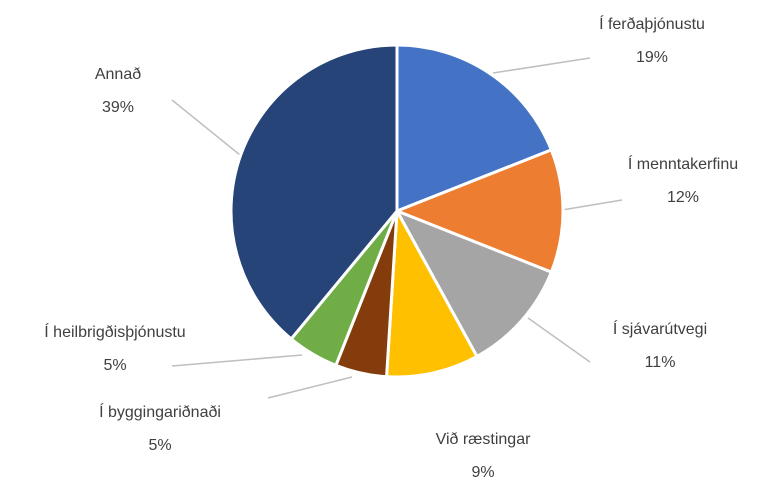 This screenshot has height=480, width=766. What do you see at coordinates (652, 57) in the screenshot?
I see `slice-value-label: 19%` at bounding box center [652, 57].